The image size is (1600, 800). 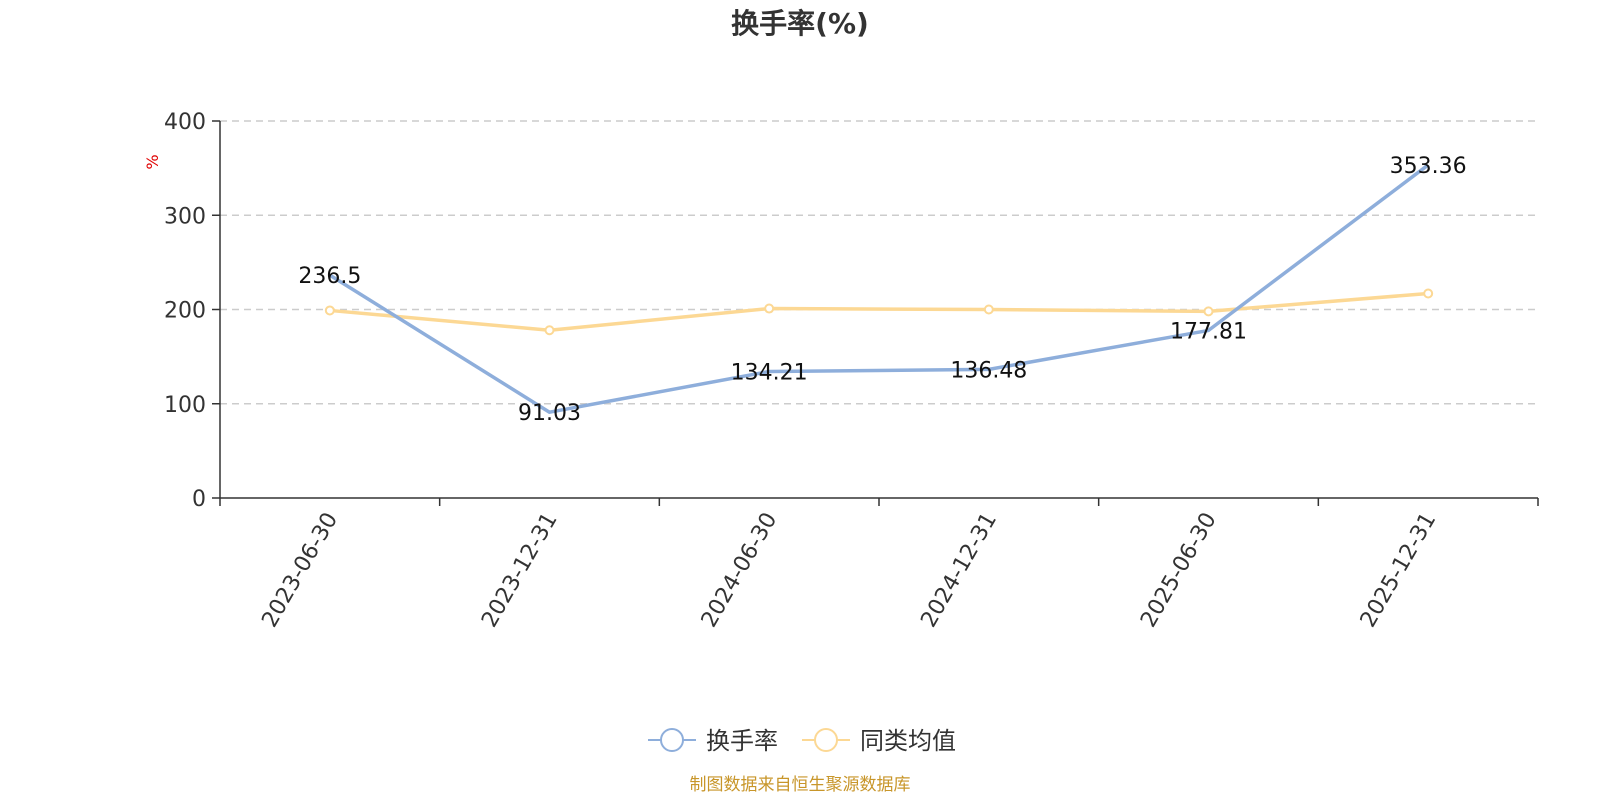 What do you see at coordinates (185, 311) in the screenshot?
I see `y-tick-label-200: 200` at bounding box center [185, 311].